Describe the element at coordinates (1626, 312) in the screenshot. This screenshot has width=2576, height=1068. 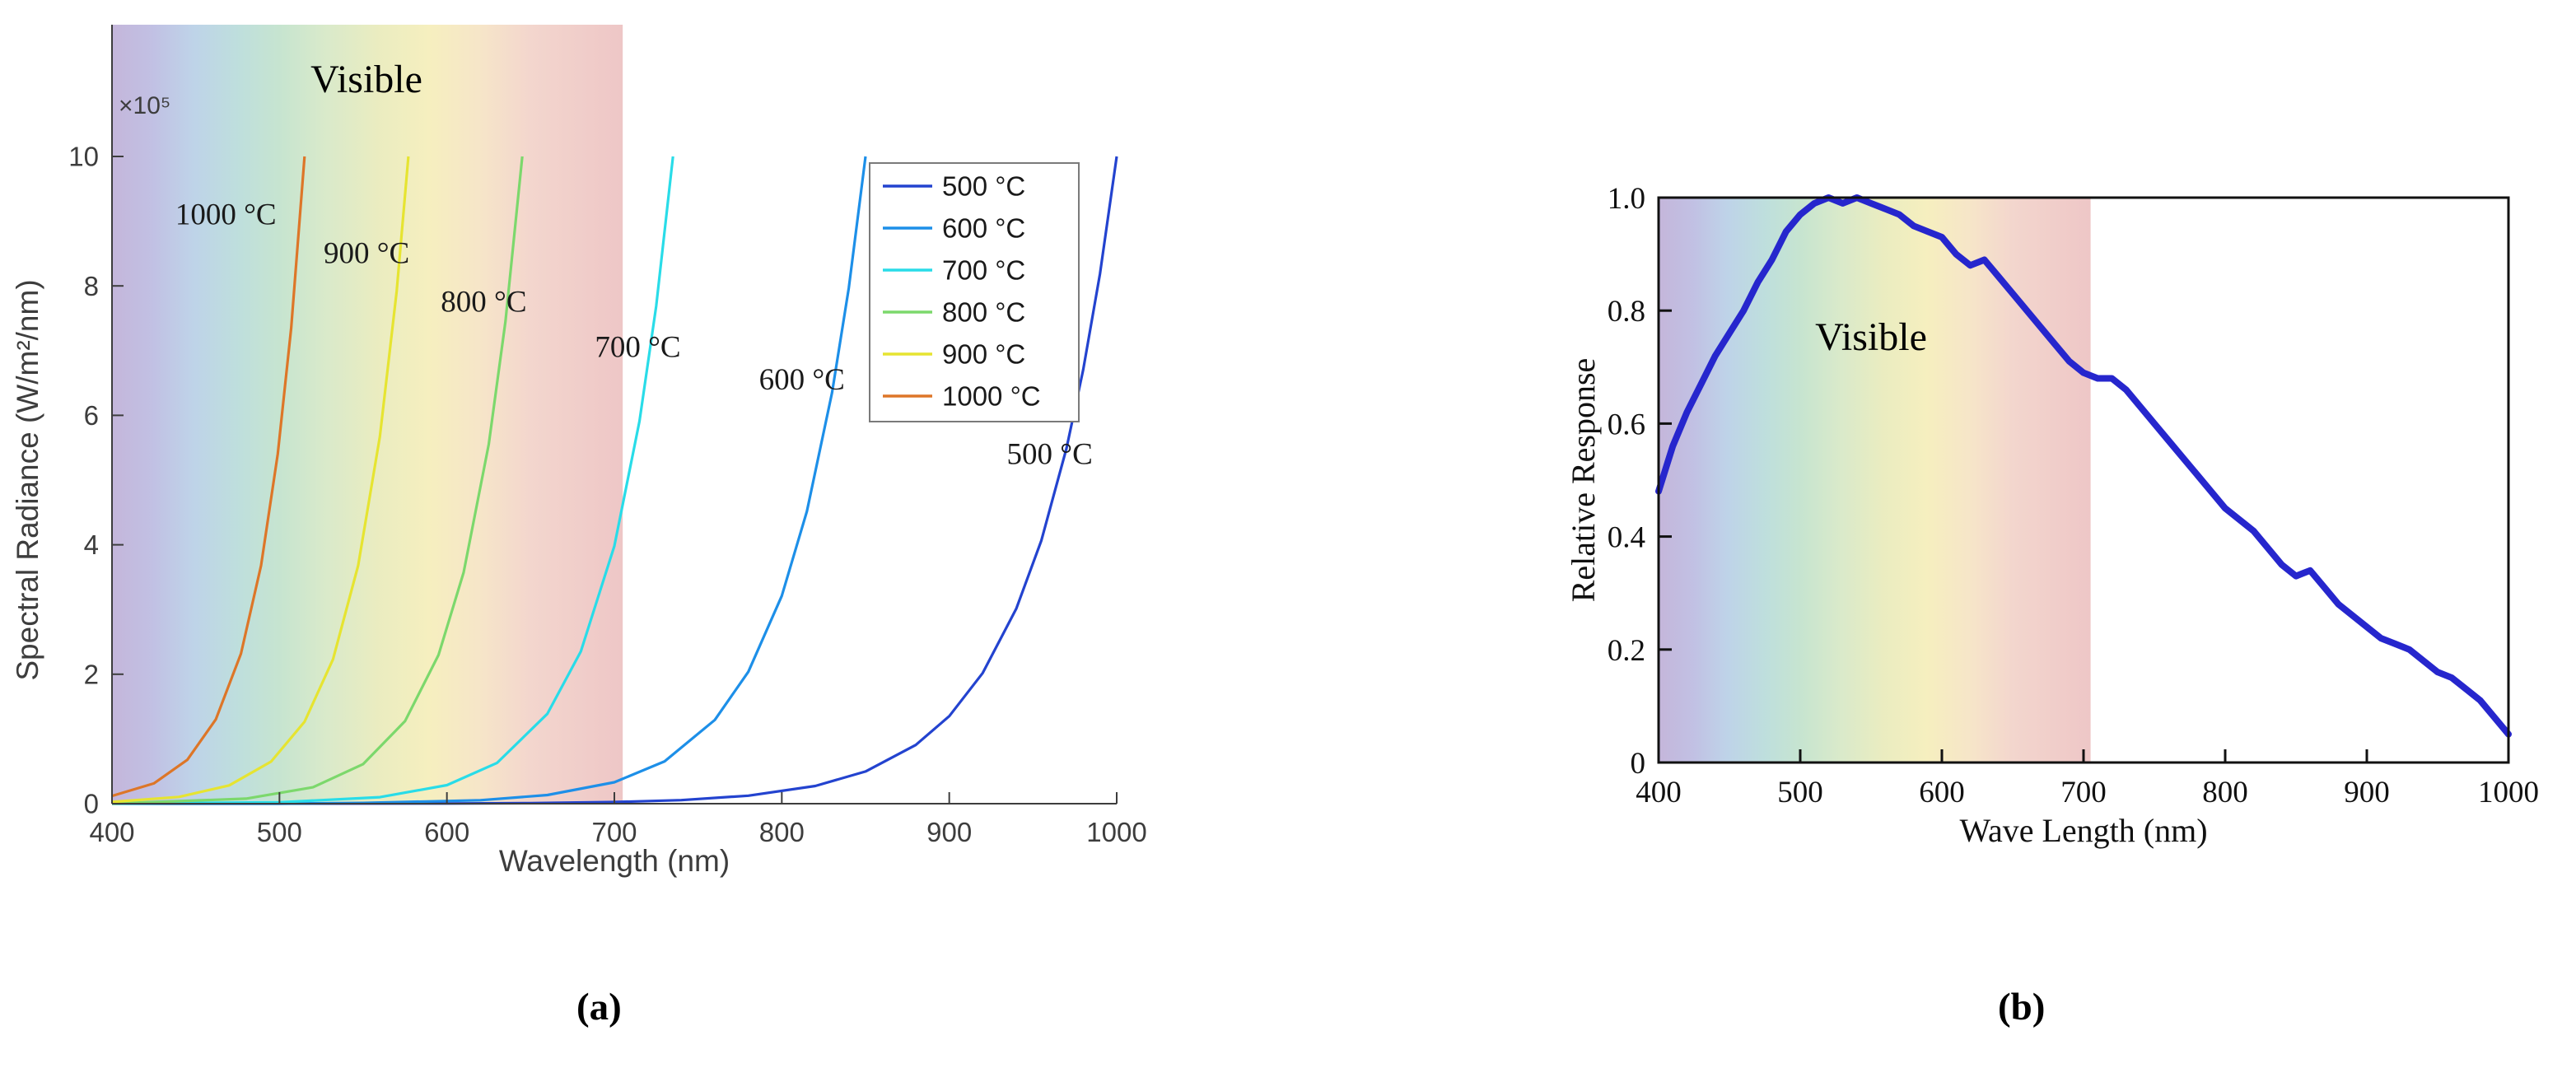
I see `y-tick-label: 0.8` at that location.